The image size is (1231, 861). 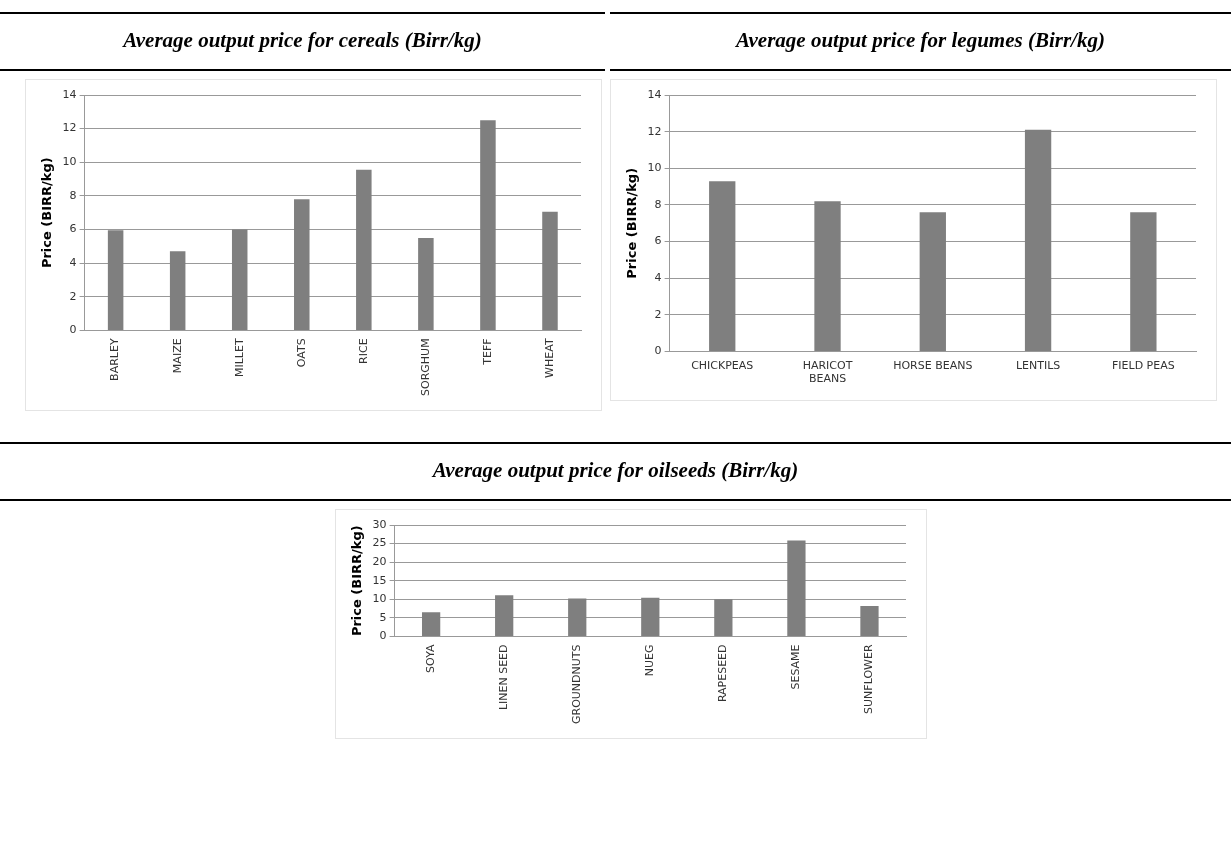 What do you see at coordinates (650, 660) in the screenshot?
I see `x-tick-label: NUEG` at bounding box center [650, 660].